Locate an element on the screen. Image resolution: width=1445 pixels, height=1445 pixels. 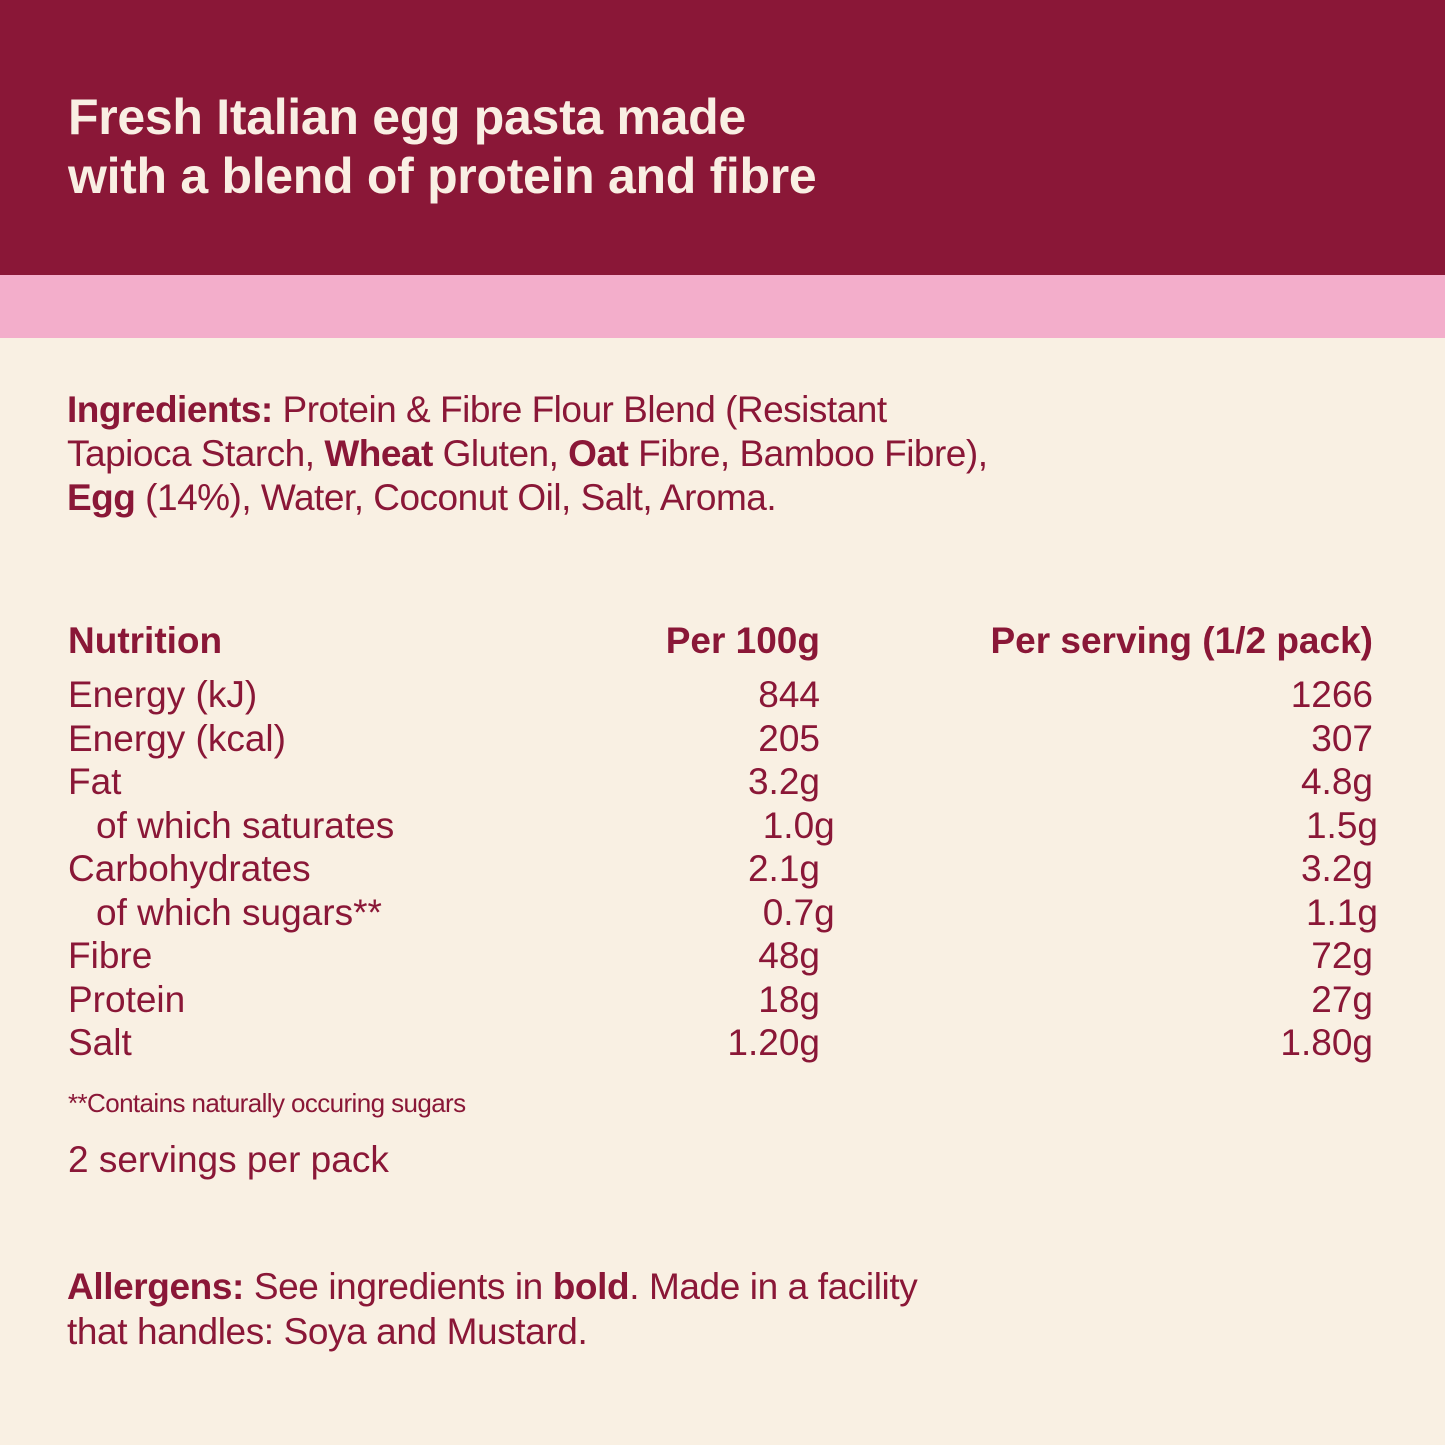
per-100g-value: 48g is located at coordinates (789, 955).